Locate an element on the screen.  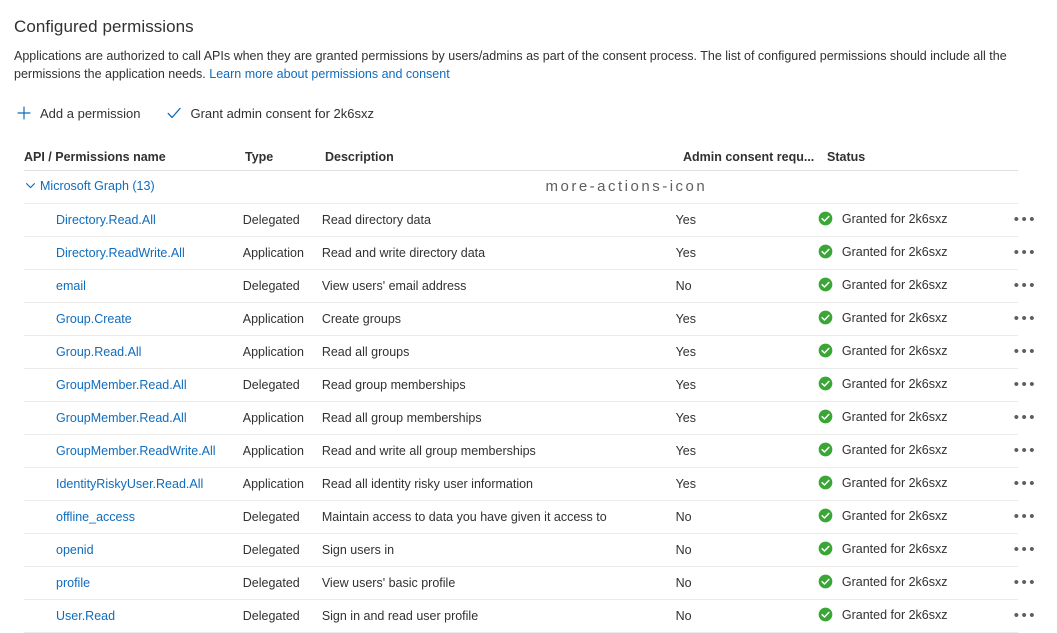
chevron-down-icon is located at coordinates (30, 185).